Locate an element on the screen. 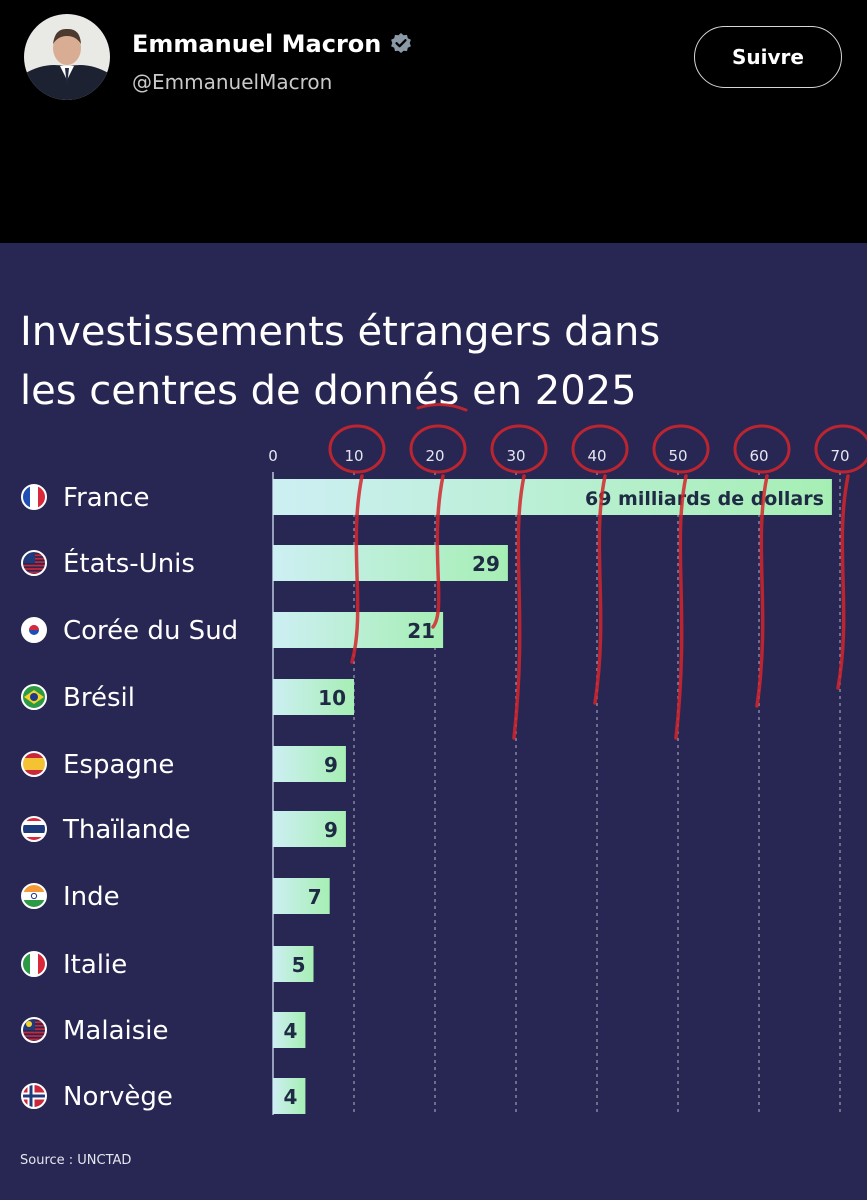 This screenshot has height=1200, width=867. data-label: 5 is located at coordinates (299, 965).